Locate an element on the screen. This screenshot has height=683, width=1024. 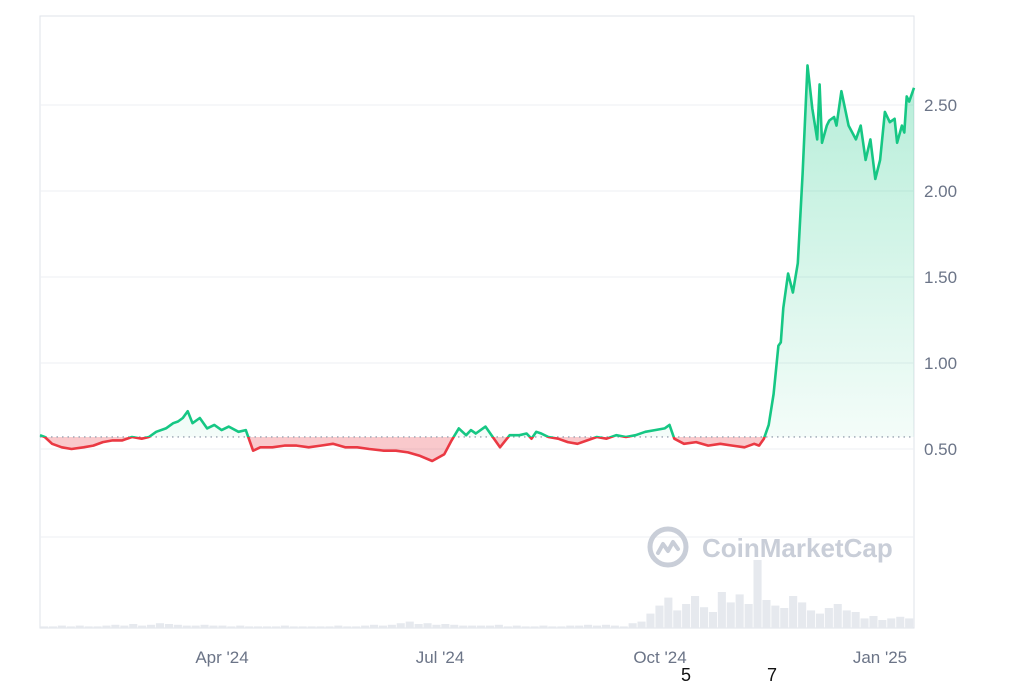
stray-label: 7 is located at coordinates (772, 674).